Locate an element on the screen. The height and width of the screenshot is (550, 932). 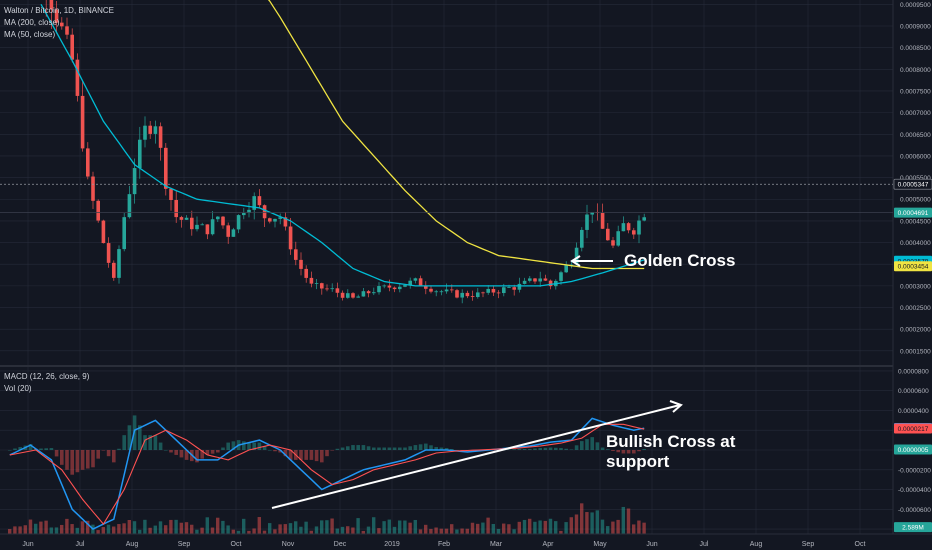
time-tick-label: Nov is located at coordinates (288, 544).